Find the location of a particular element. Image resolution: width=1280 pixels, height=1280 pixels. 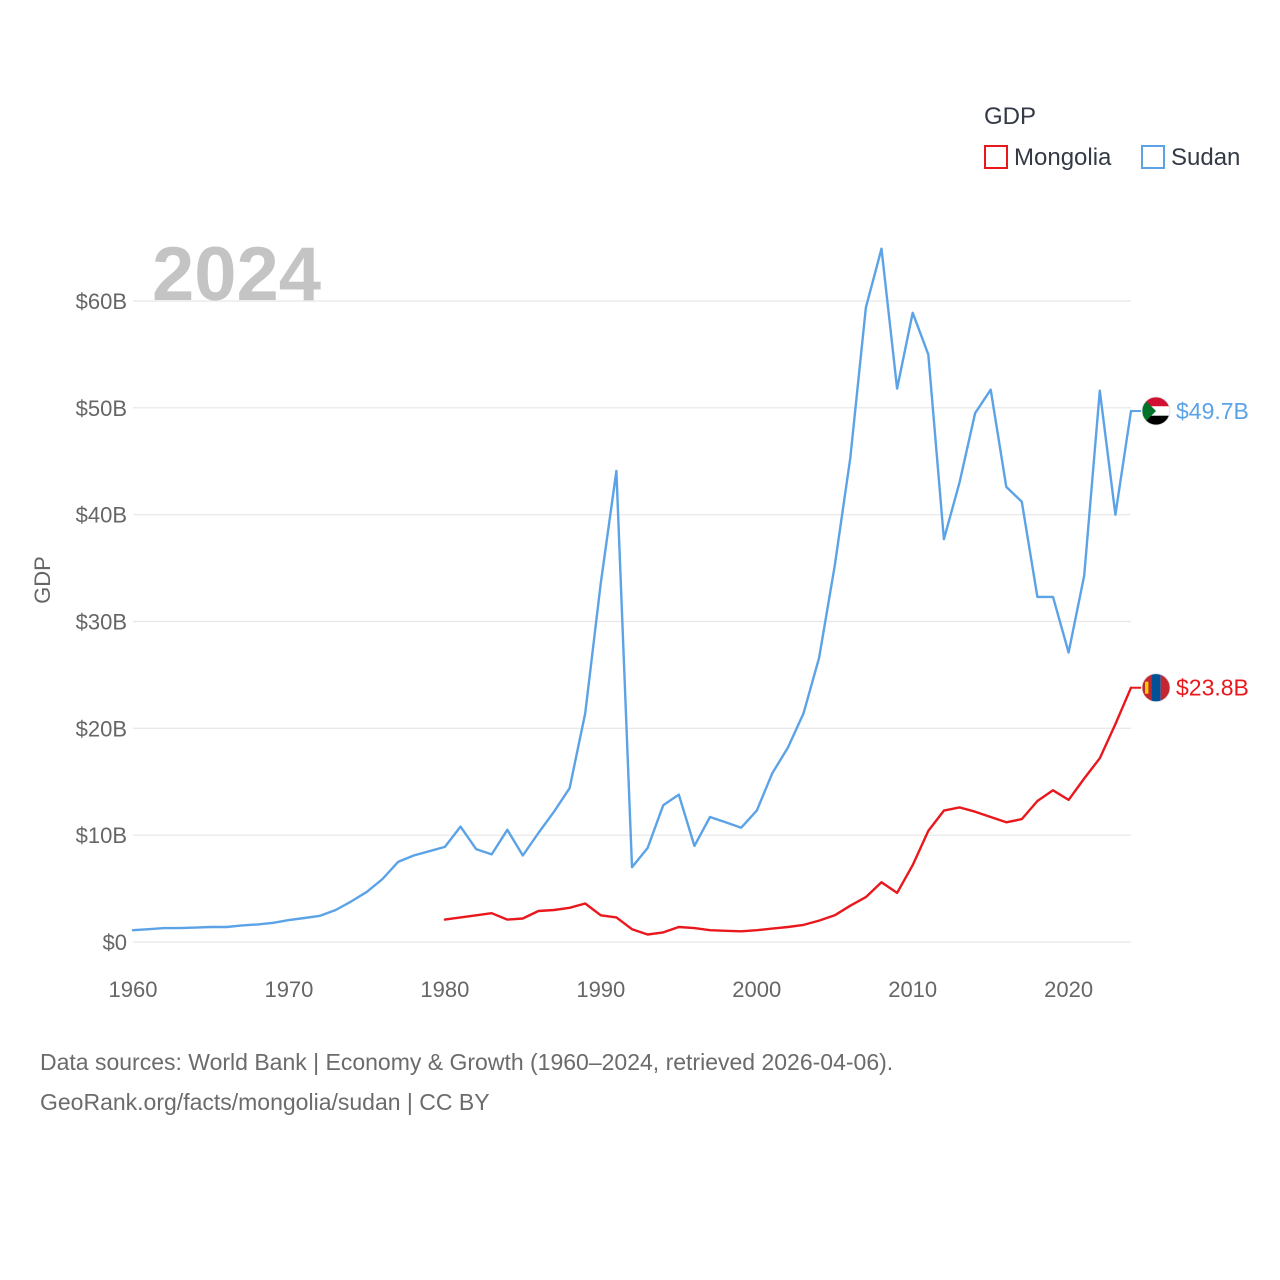

y-tick-label: $30B is located at coordinates (101, 622).